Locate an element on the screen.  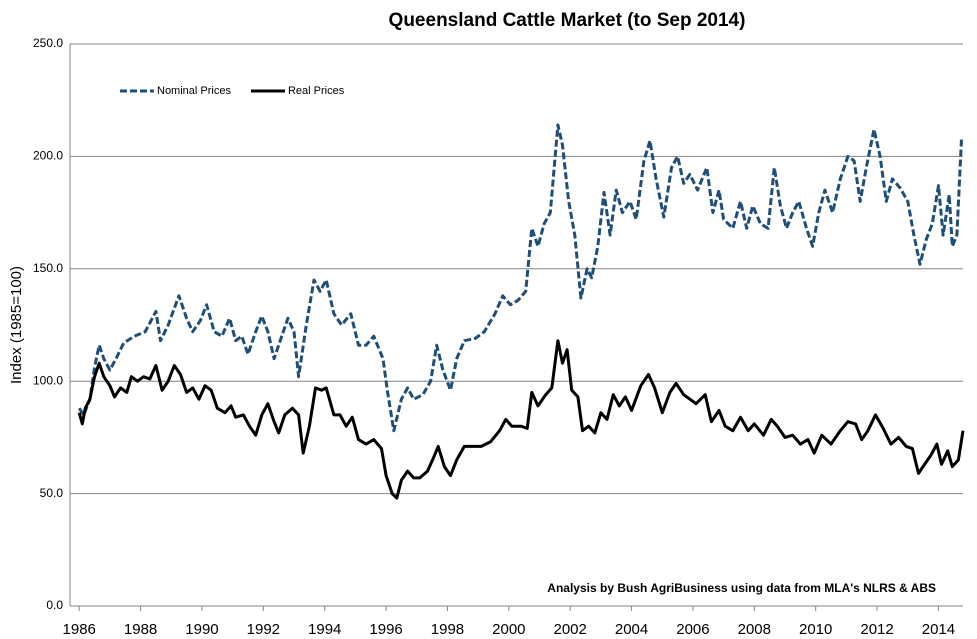
legend-label: Nominal Prices is located at coordinates (194, 91).